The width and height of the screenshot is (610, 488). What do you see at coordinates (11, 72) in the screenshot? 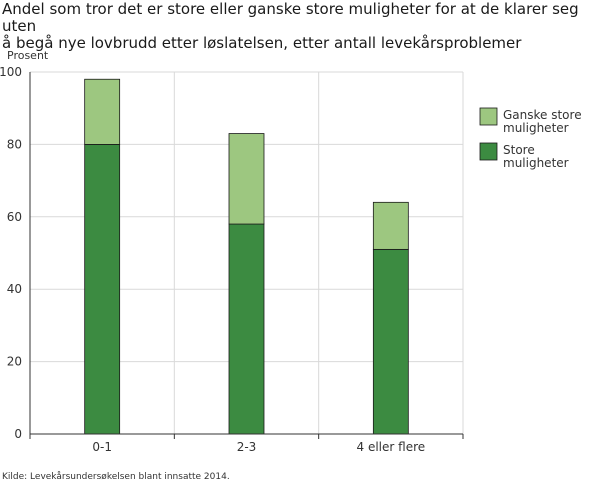
I see `y-tick-label: 100` at bounding box center [11, 72].